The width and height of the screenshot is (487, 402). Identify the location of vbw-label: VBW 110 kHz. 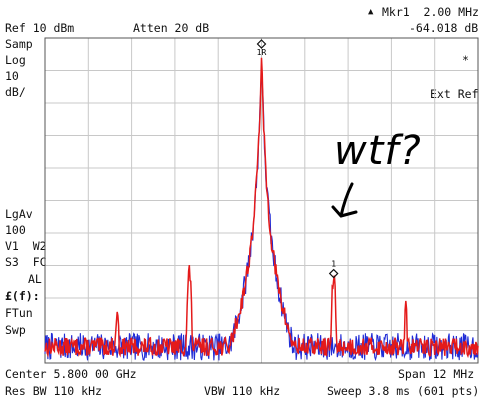
(242, 391).